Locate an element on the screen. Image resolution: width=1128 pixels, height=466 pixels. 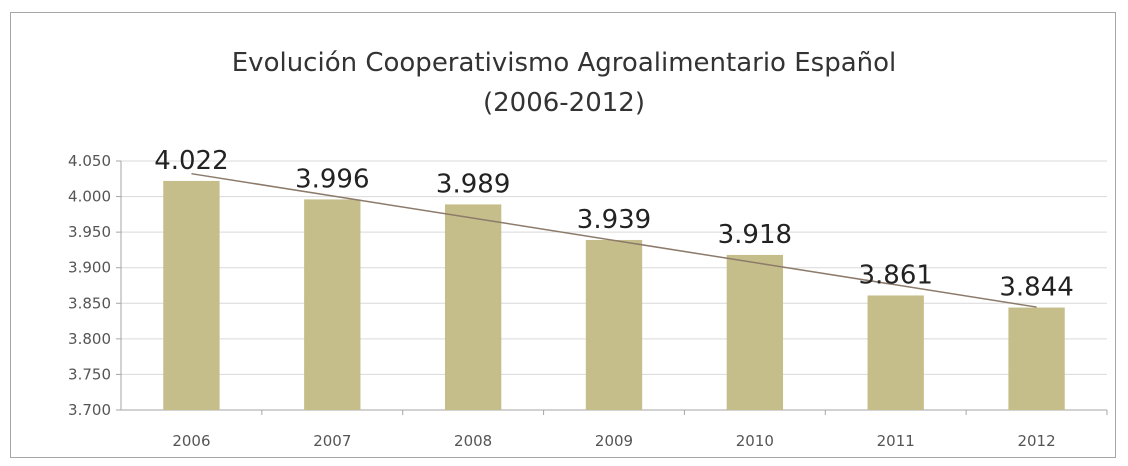
y-tick-label: 3.900 is located at coordinates (89, 268).